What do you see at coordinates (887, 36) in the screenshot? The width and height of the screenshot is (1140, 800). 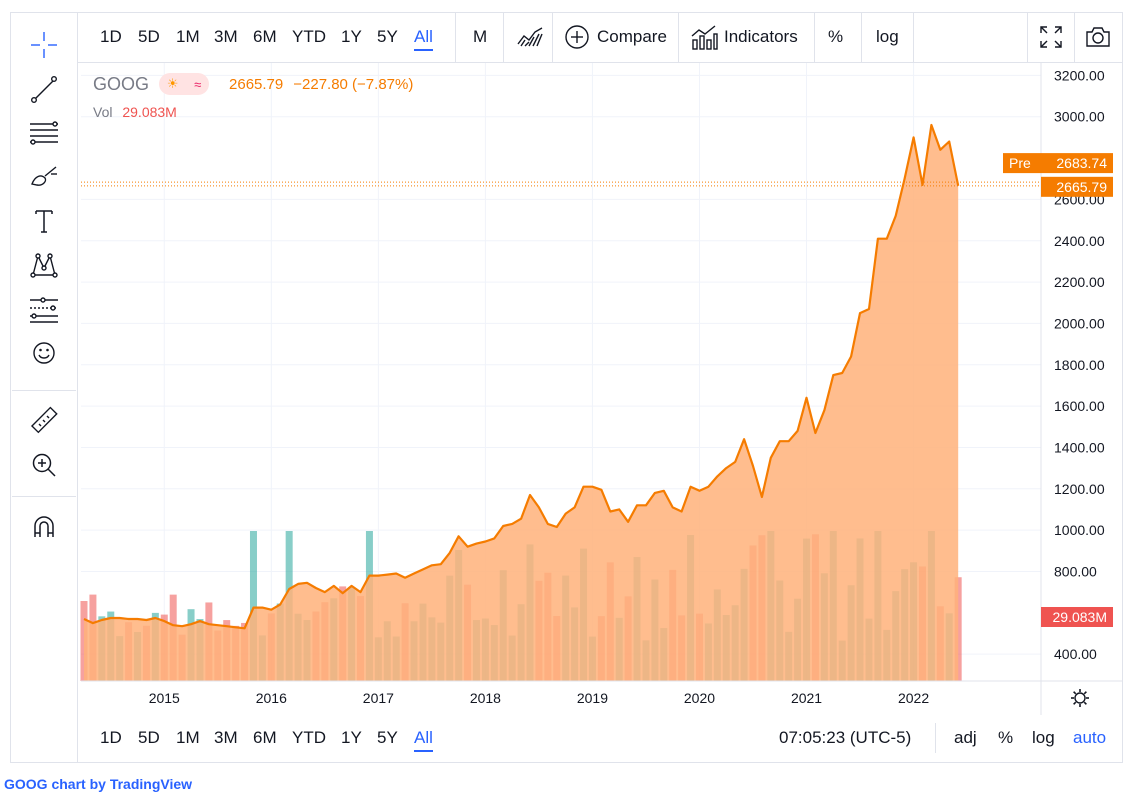 I see `log-toggle: log` at bounding box center [887, 36].